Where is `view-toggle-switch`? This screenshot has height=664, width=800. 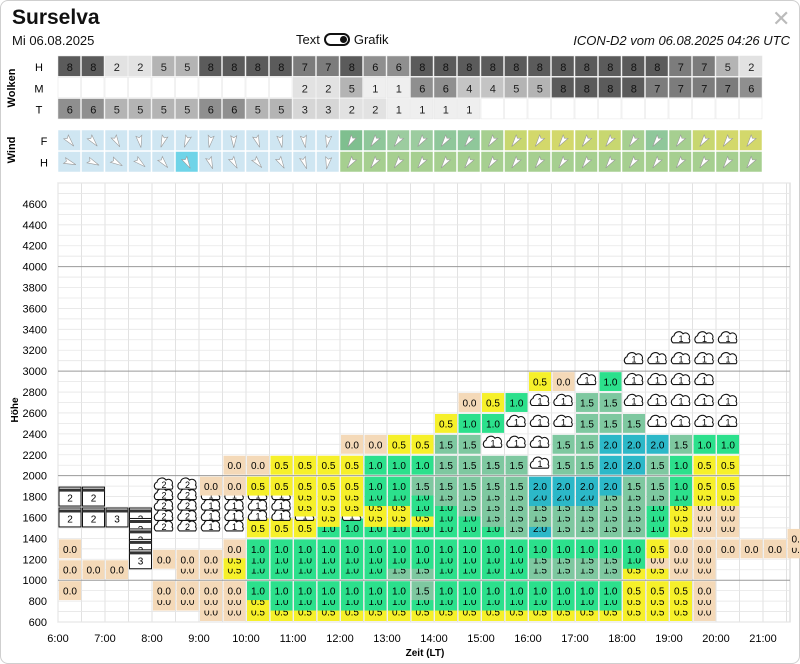 view-toggle-switch is located at coordinates (336, 39).